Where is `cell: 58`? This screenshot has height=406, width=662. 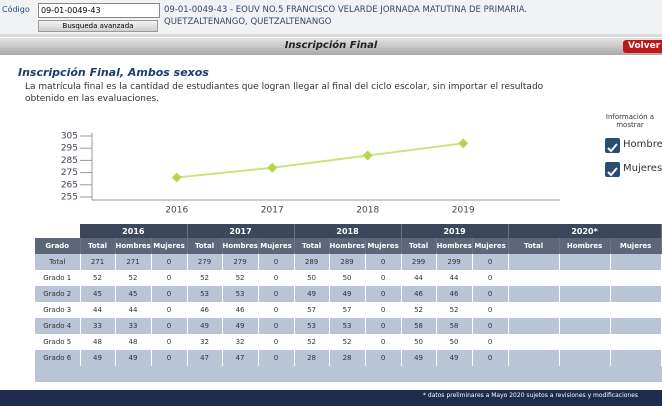
cell: 58 is located at coordinates (454, 326).